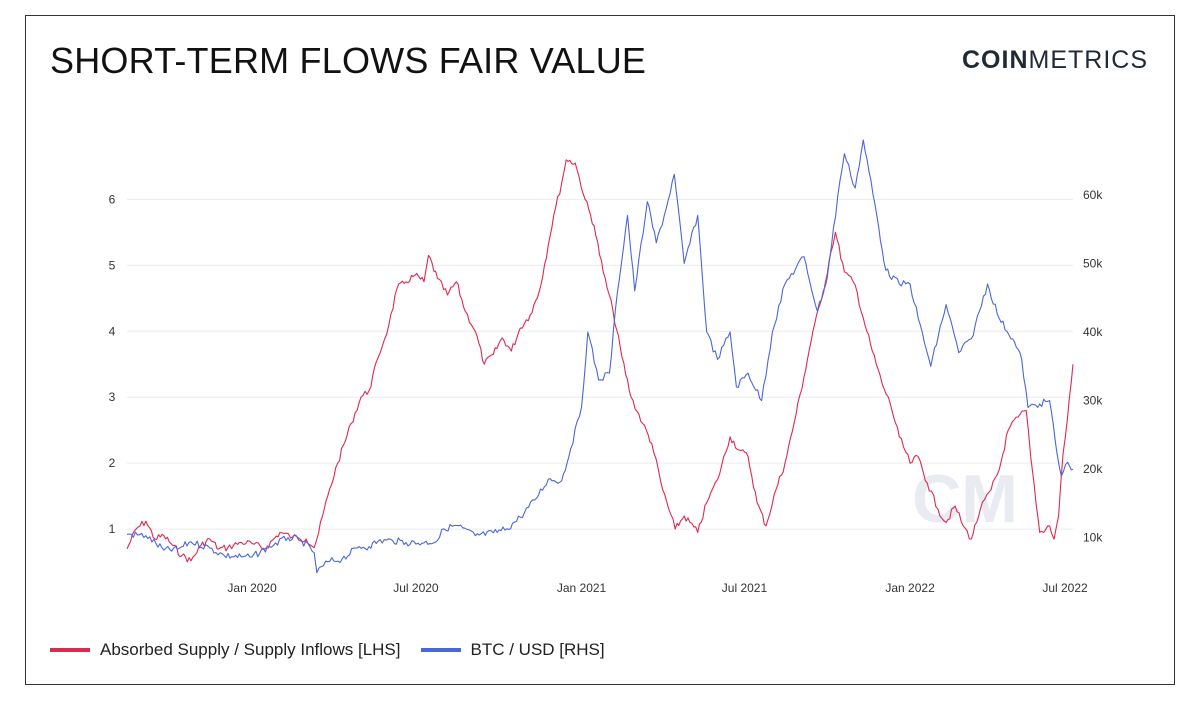 The image size is (1200, 710). I want to click on y-right-tick-label: 40k, so click(1093, 332).